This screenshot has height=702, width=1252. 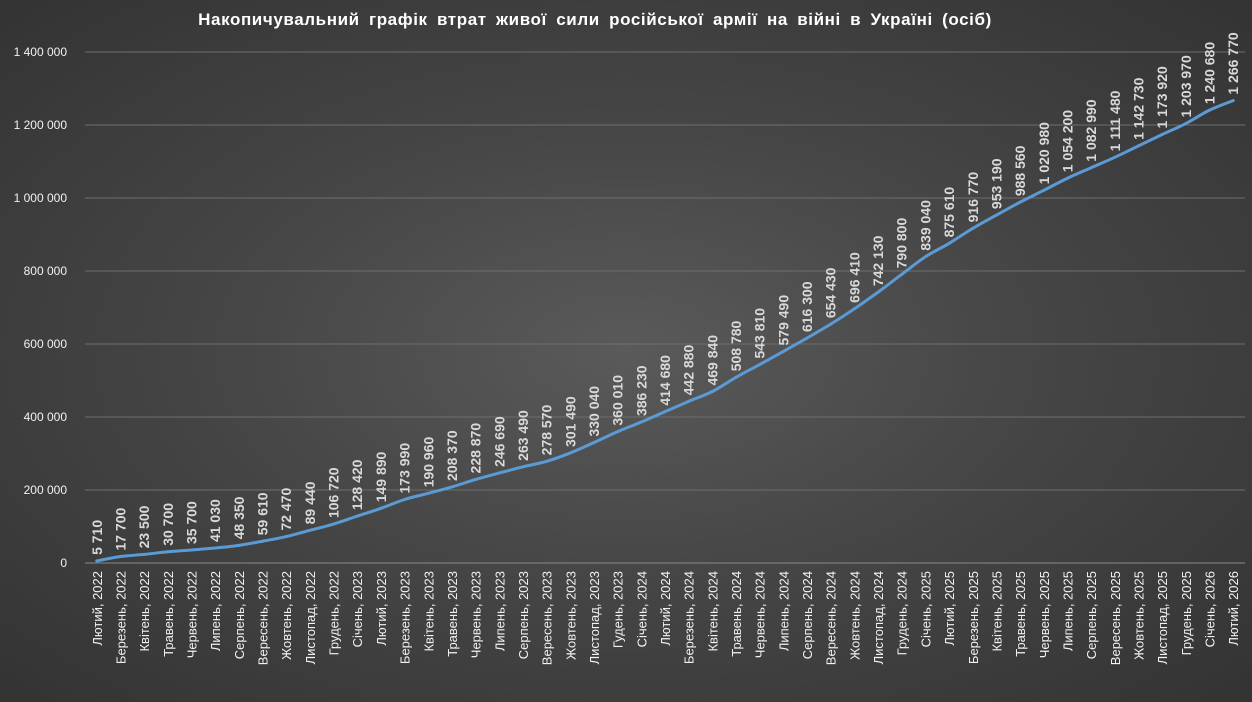 I want to click on x-tick-label: Грудень, 2022, so click(x=334, y=613).